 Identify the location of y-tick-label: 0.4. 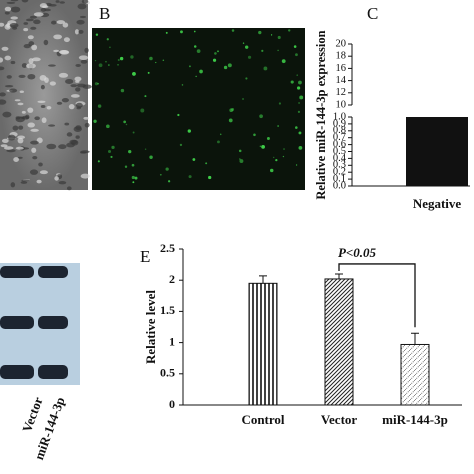
(340, 158).